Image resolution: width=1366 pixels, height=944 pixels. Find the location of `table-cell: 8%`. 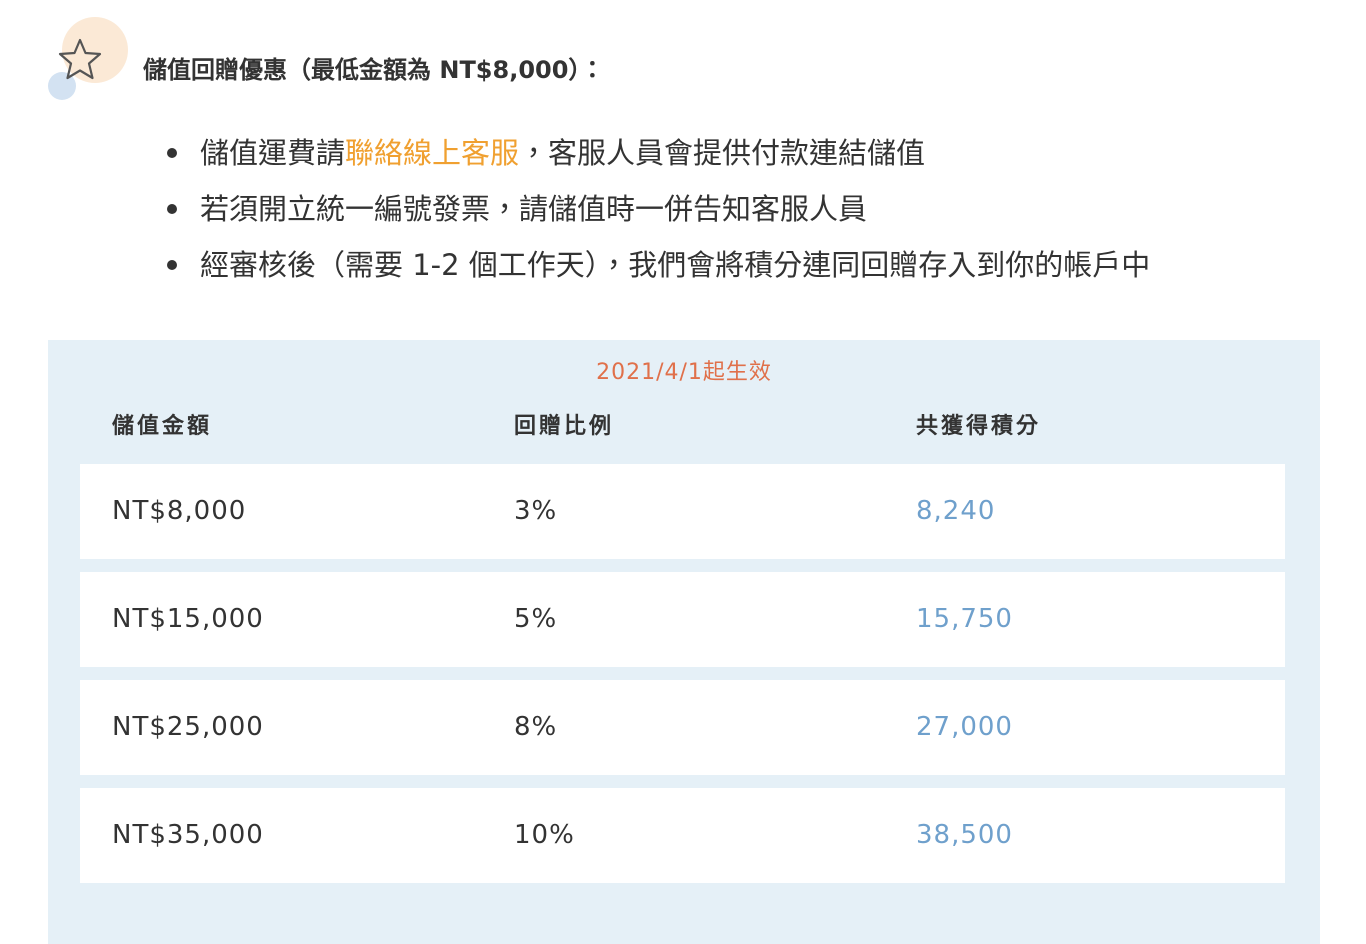

table-cell: 8% is located at coordinates (536, 727).